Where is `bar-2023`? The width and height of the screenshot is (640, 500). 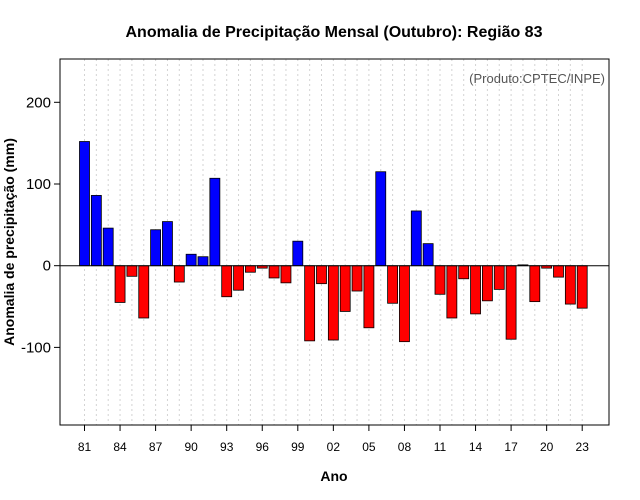
bar-2023 is located at coordinates (582, 287).